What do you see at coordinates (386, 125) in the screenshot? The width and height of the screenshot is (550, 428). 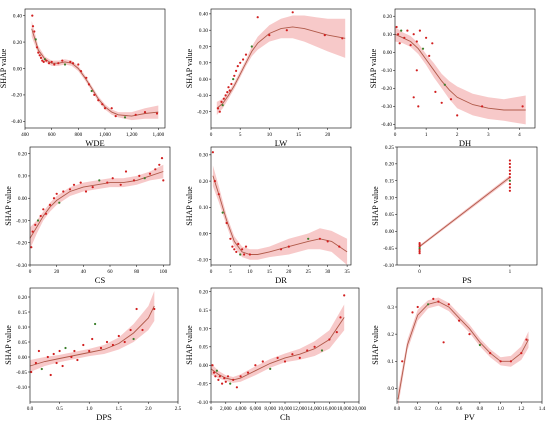 I see `y-tick-label: -0.40` at bounding box center [386, 125].